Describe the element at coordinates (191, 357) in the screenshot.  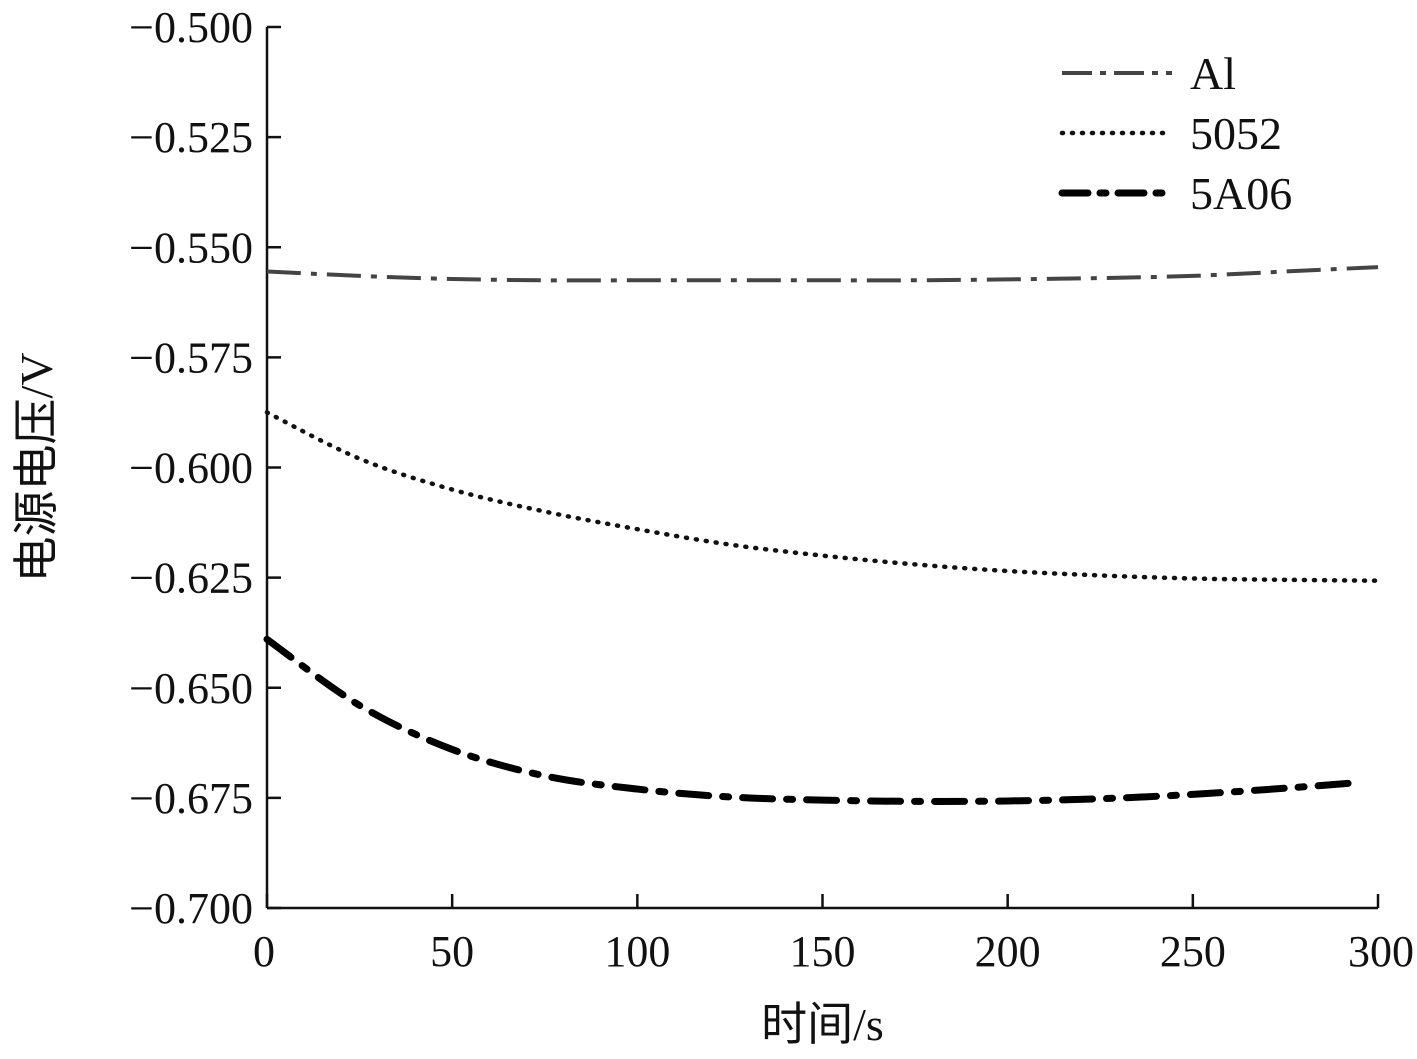
I see `y-tick-label: −0.575` at that location.